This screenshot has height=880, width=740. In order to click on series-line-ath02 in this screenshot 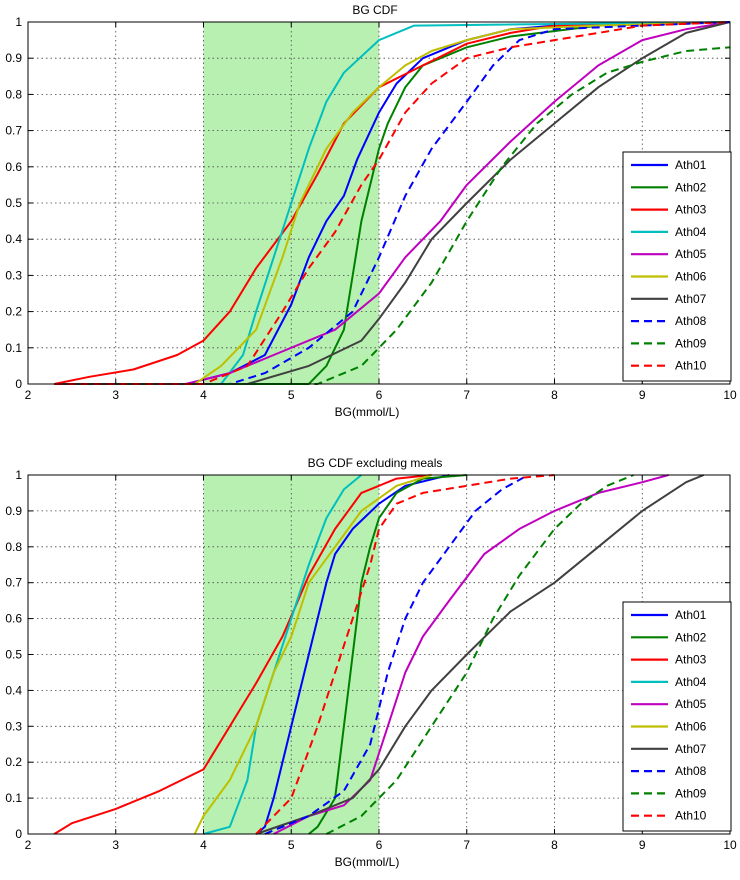, I will do `click(387, 654)`.